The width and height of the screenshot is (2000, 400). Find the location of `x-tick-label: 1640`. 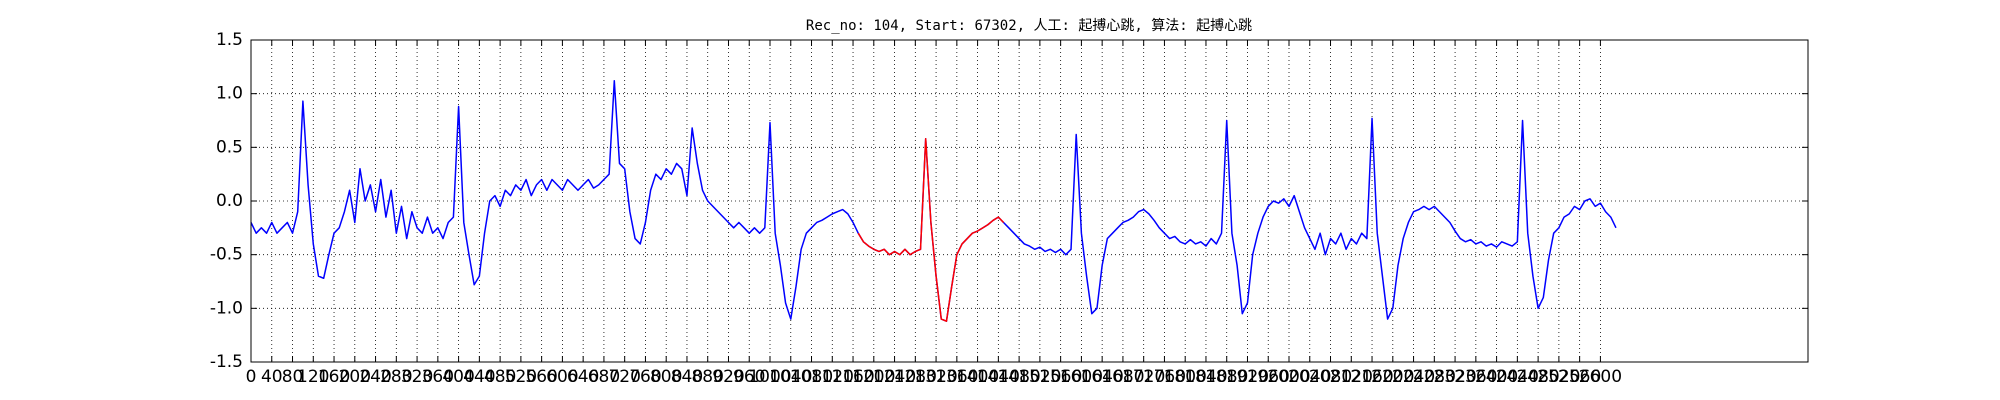

x-tick-label: 1640 is located at coordinates (1102, 377).